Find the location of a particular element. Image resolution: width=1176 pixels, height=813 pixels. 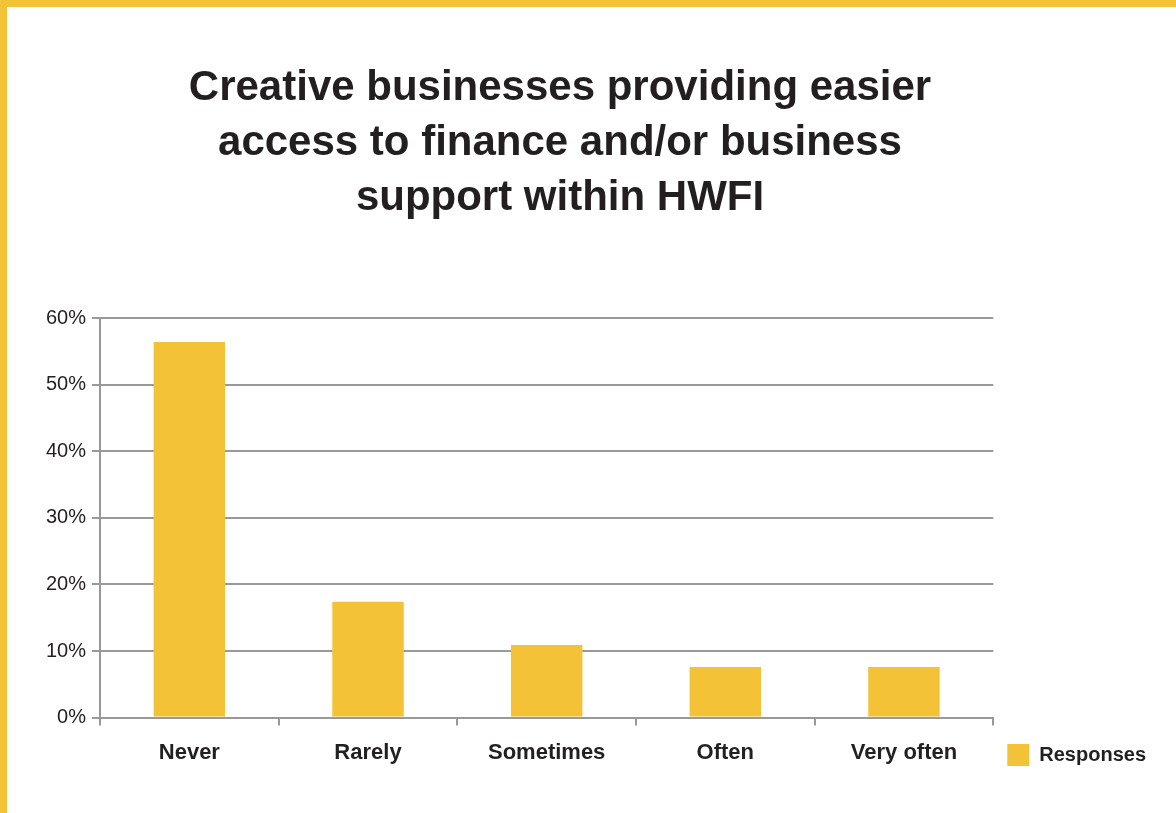

legend-label: Responses is located at coordinates (1093, 753).